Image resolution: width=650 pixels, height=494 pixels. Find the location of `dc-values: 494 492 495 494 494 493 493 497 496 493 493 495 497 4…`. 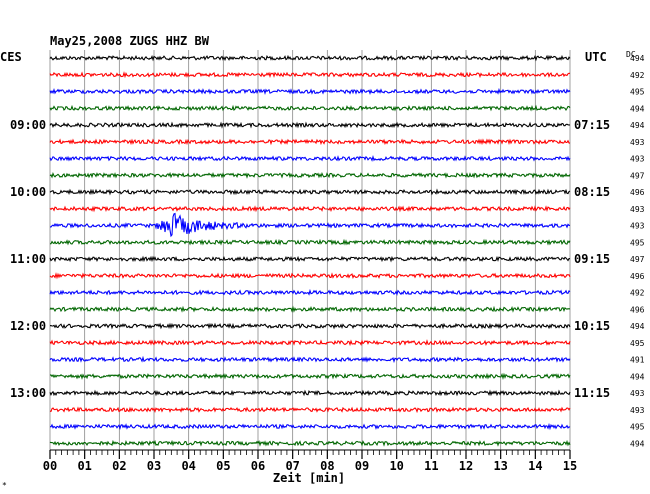

dc-values: 494 492 495 494 494 493 493 497 496 493 493 495 497 4… is located at coordinates (637, 251).